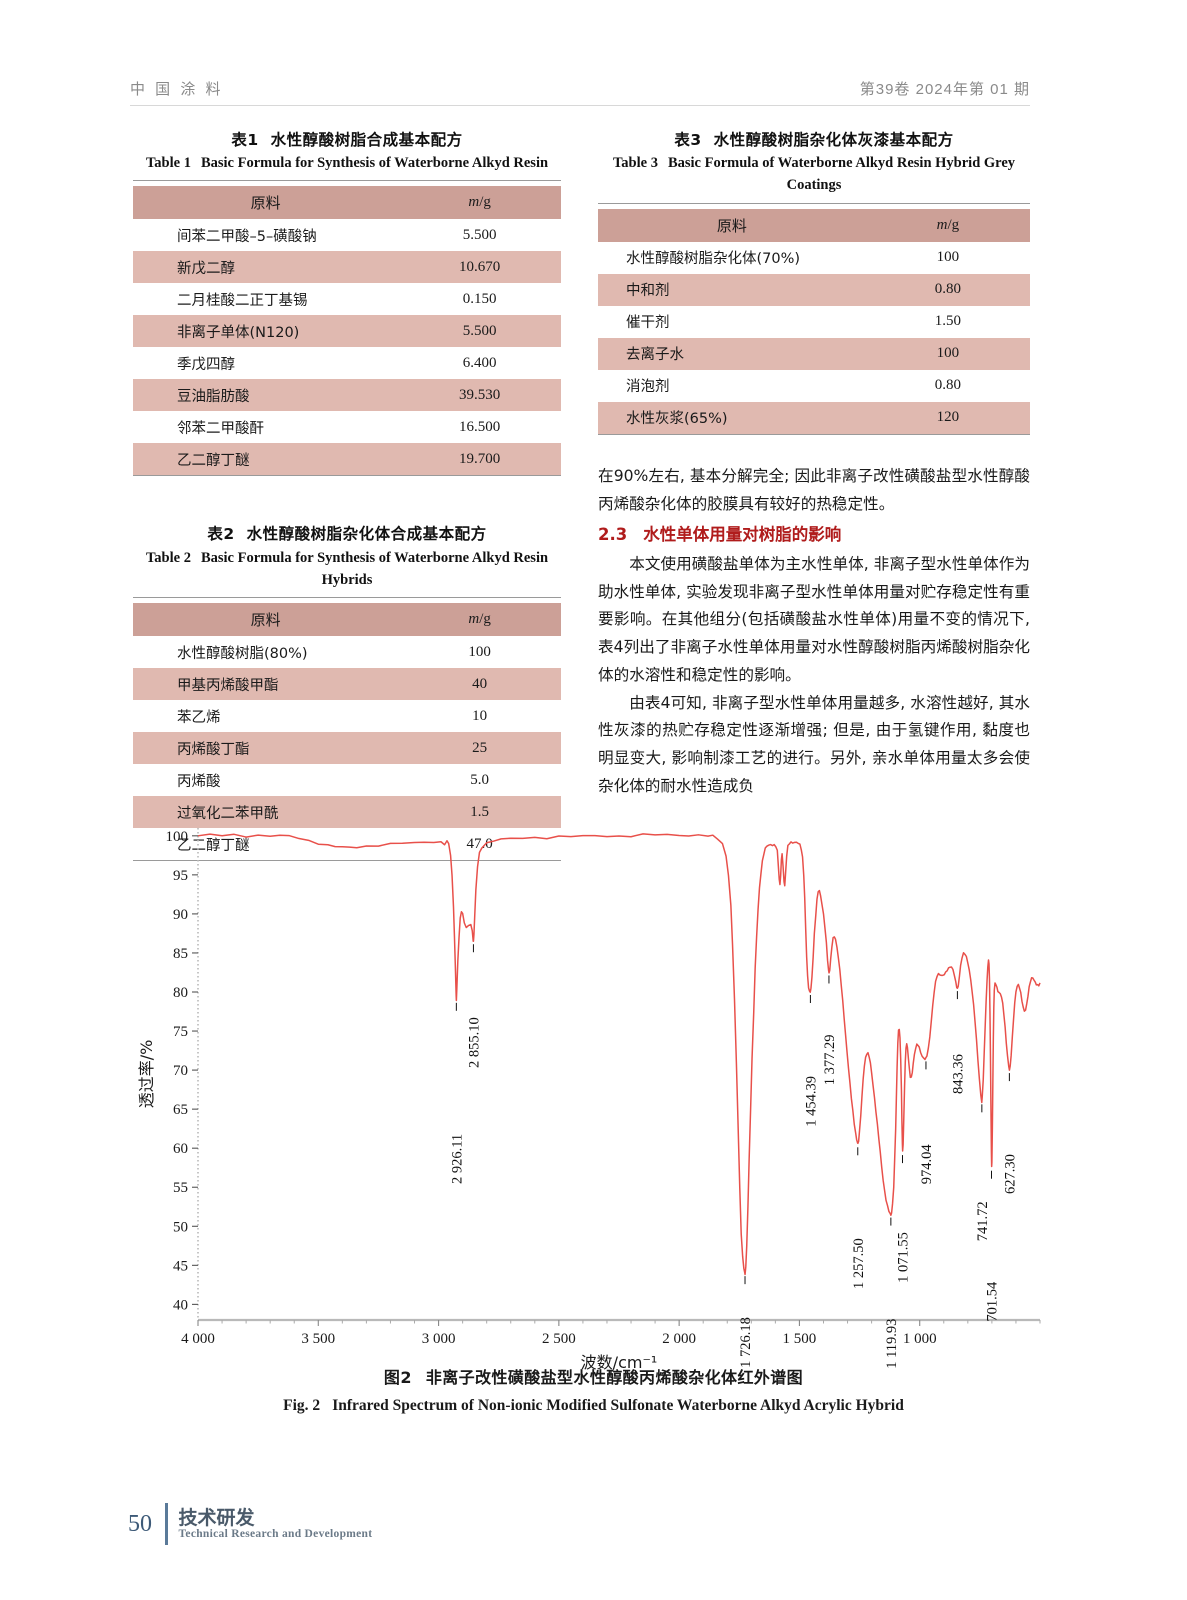 The width and height of the screenshot is (1187, 1600). Describe the element at coordinates (948, 417) in the screenshot. I see `cell-value: 120` at that location.